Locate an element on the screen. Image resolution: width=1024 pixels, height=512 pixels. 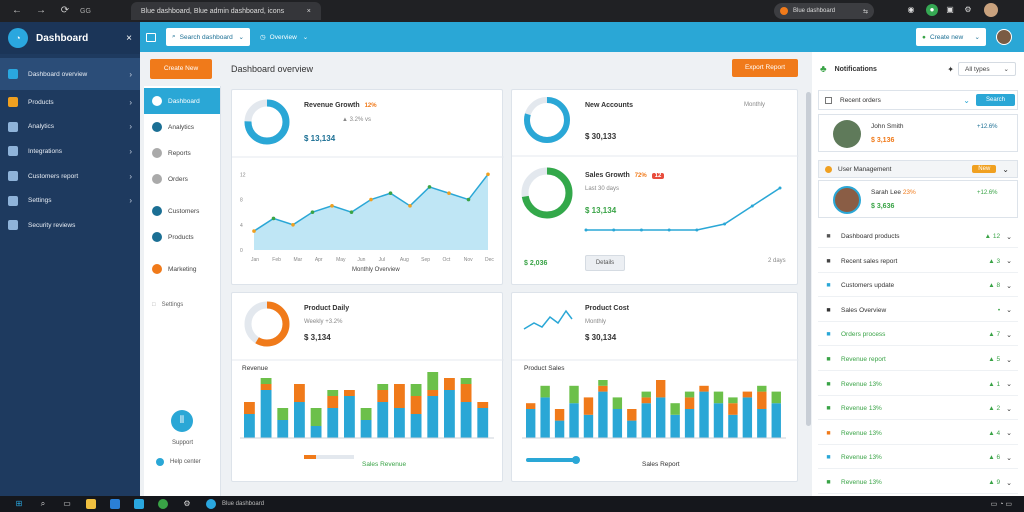
sidebar-item-6: Security reviews is located at coordinates (70, 225).